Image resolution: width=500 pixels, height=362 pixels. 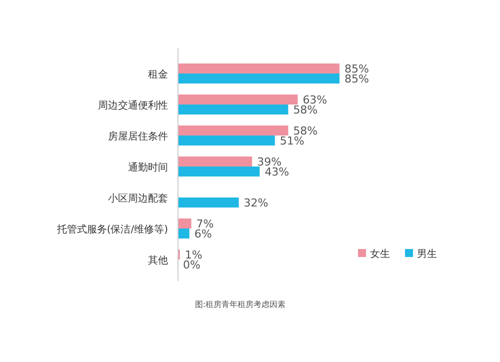 What do you see at coordinates (112, 230) in the screenshot?
I see `y-tick-label: 托管式服务(保洁/维修等)` at bounding box center [112, 230].